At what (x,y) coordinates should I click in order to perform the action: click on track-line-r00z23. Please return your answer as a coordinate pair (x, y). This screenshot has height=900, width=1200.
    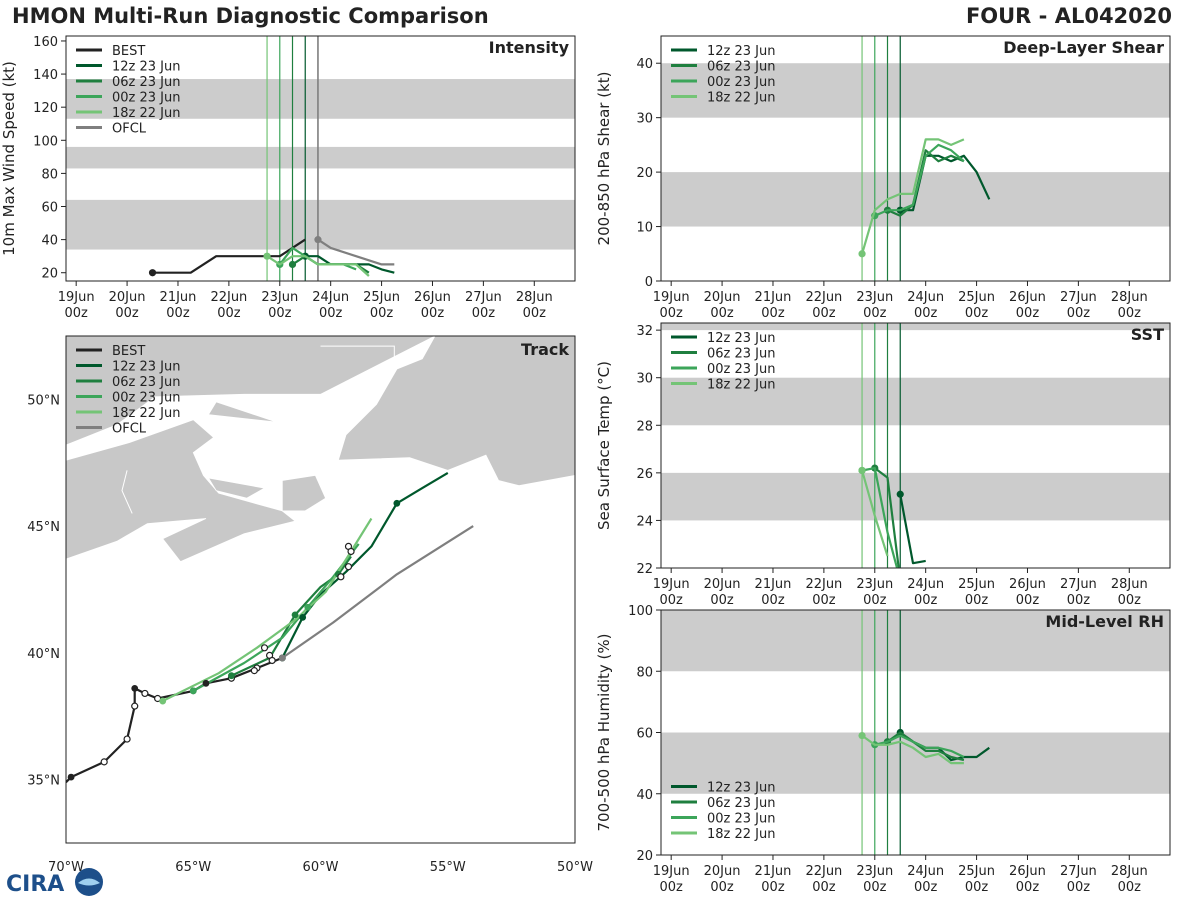
    Looking at the image, I should click on (276, 617).